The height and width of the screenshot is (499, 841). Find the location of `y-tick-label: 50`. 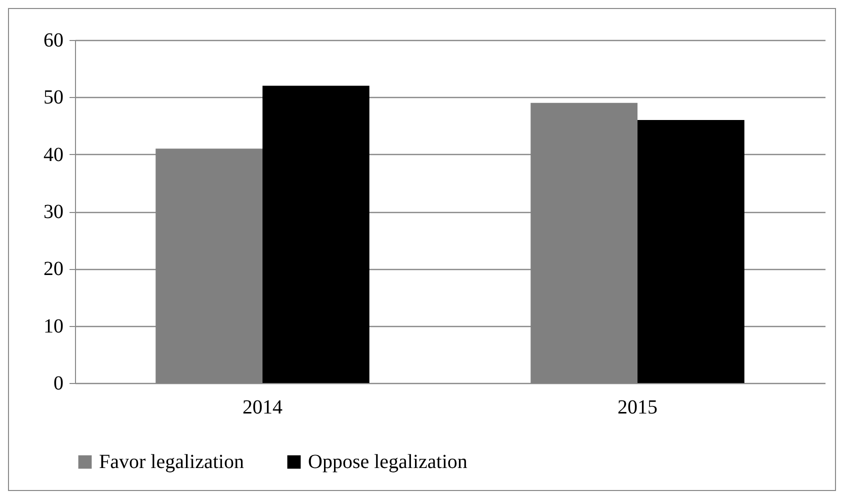

y-tick-label: 50 is located at coordinates (54, 97).